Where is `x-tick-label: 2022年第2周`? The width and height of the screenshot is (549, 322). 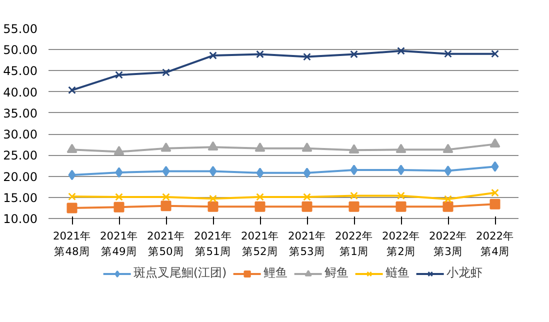 x-tick-label: 2022年第2周 is located at coordinates (401, 244).